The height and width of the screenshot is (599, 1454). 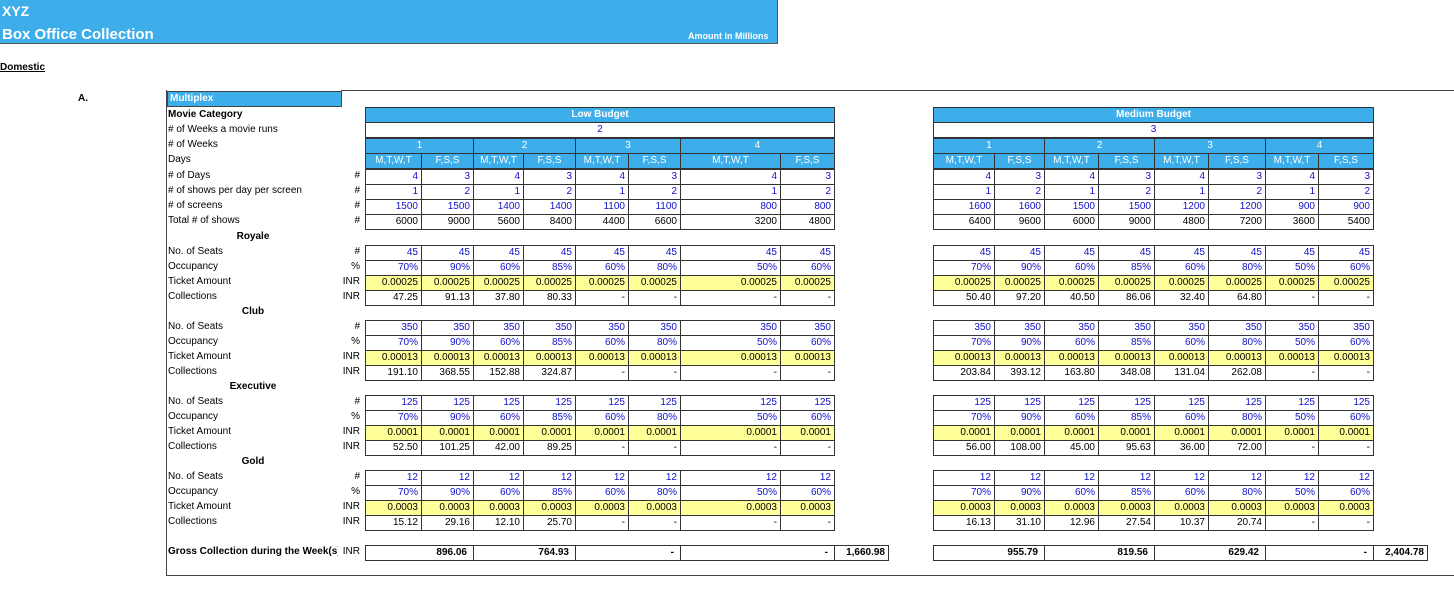 What do you see at coordinates (447, 298) in the screenshot?
I see `class-cell: 91.13` at bounding box center [447, 298].